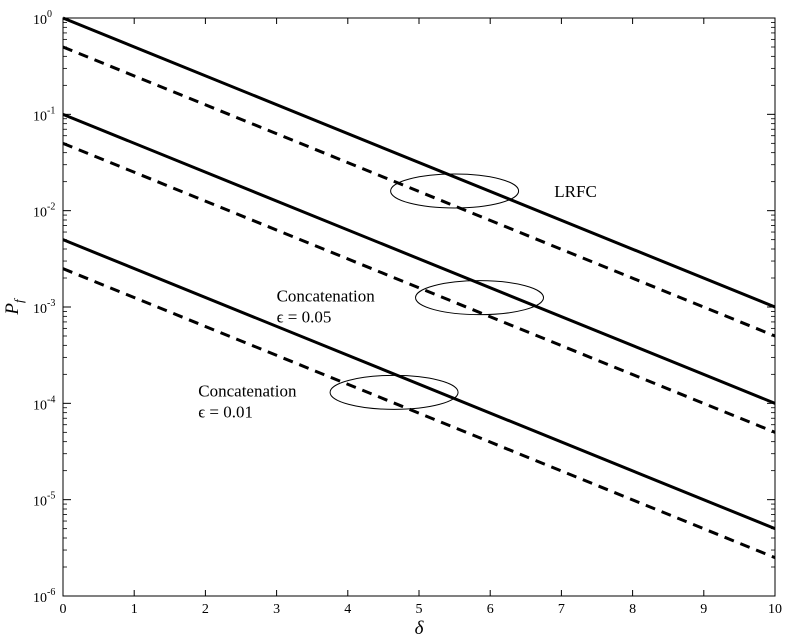 This screenshot has width=789, height=641. I want to click on x-tick-label: 2, so click(205, 609).